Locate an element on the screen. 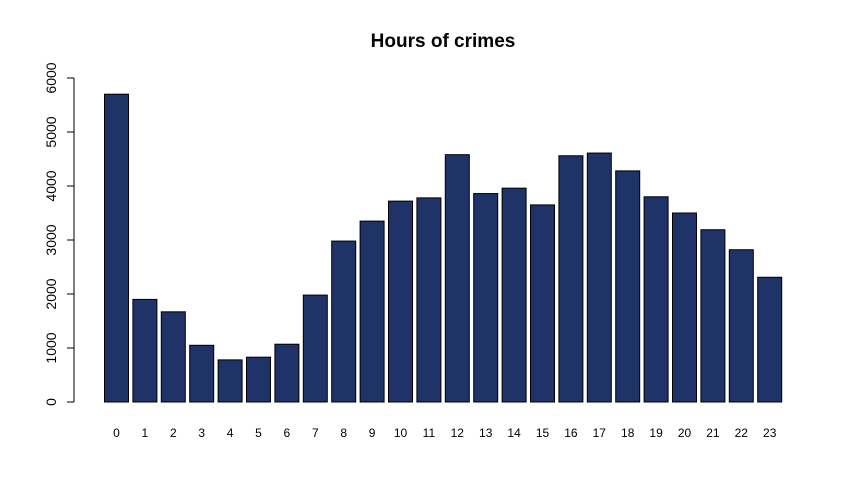  x-tick-labels: 0 1 2 3 4 5 6 7 8 9 10 11 12 13 14 15 16 17 18 19 20 21 22 23 is located at coordinates (445, 433).